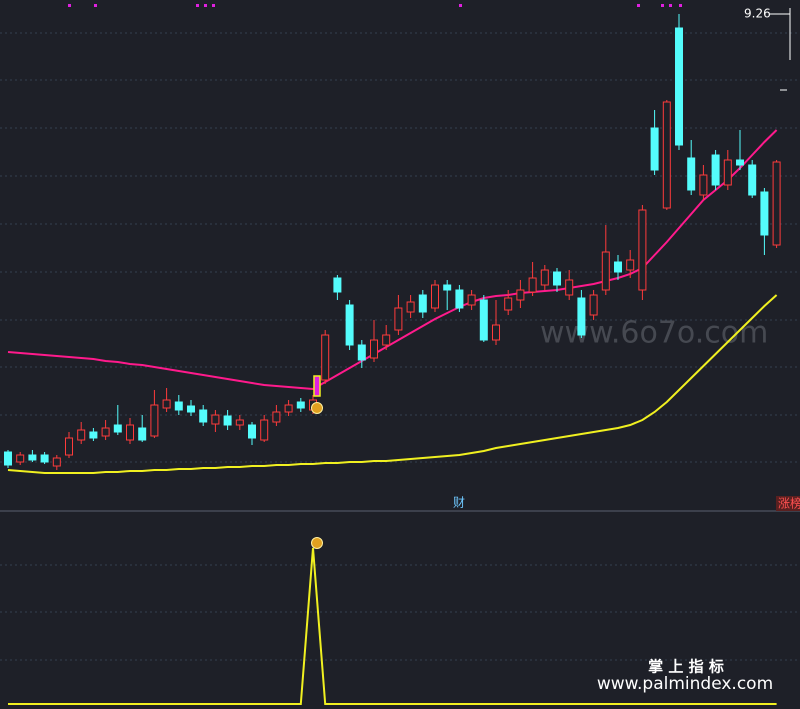 Image resolution: width=800 pixels, height=709 pixels. I want to click on footer-title: 掌 上 指 标, so click(686, 667).